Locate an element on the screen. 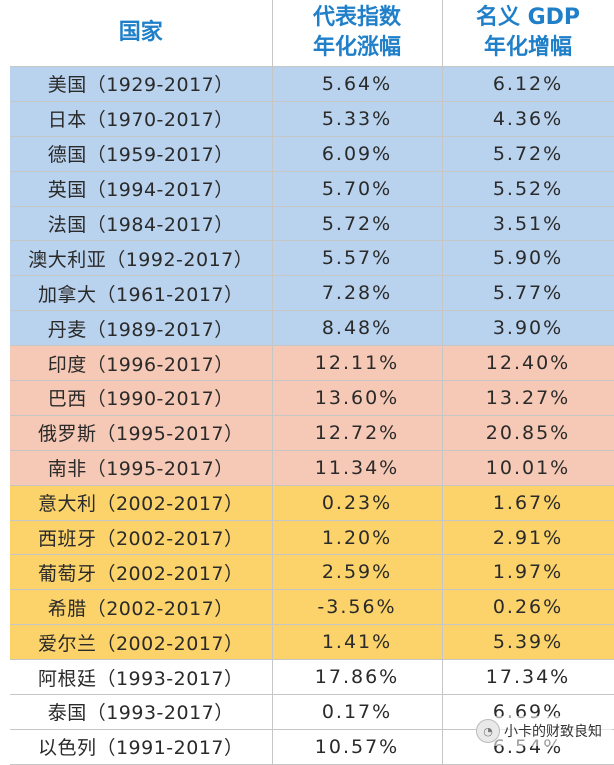  table-row: 英国（1994-2017） 5.70% 5.52% is located at coordinates (312, 189).